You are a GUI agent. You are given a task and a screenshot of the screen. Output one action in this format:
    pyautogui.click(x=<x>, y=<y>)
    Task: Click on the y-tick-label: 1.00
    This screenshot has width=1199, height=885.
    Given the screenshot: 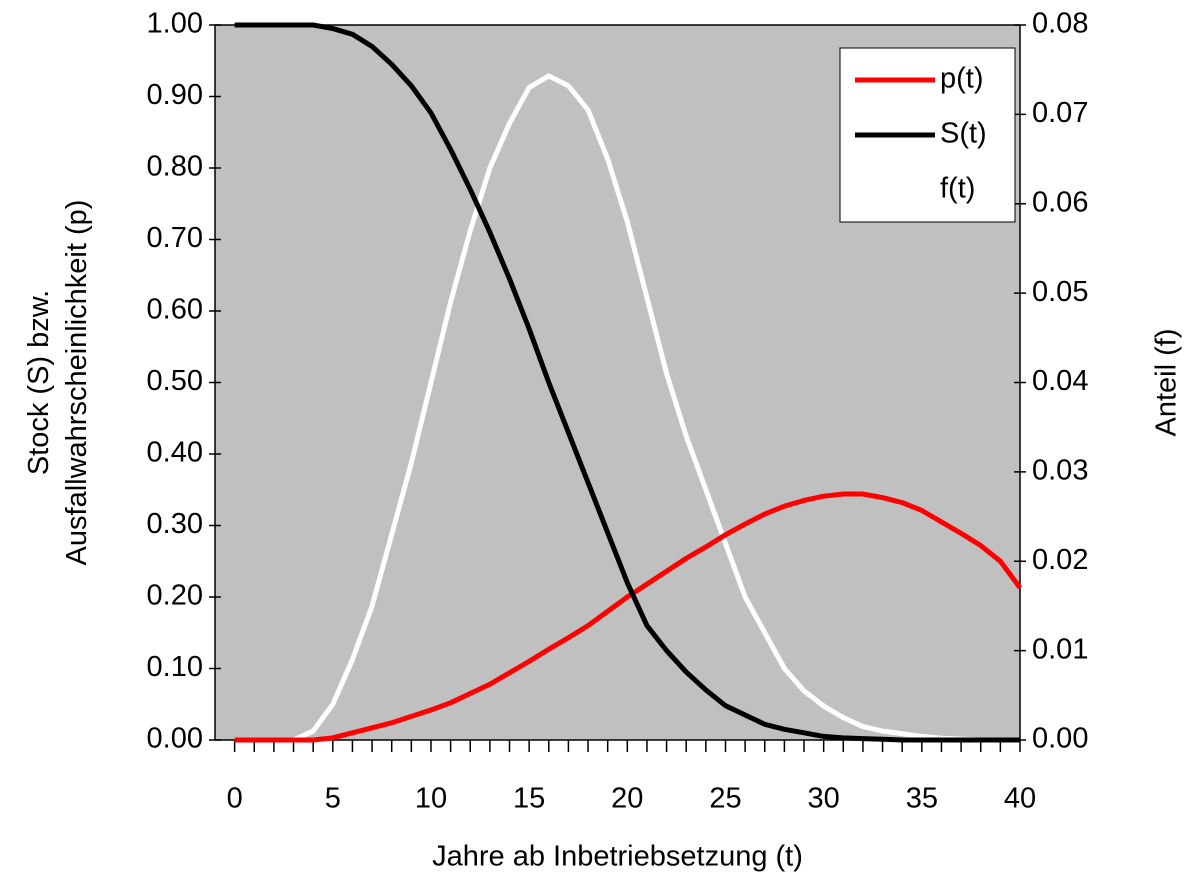 What is the action you would take?
    pyautogui.click(x=175, y=24)
    